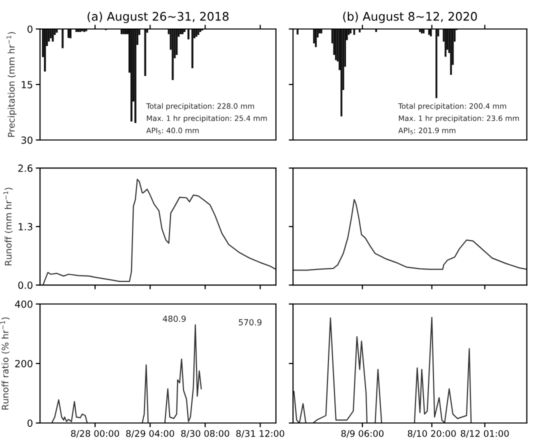 Image resolution: width=535 pixels, height=444 pixels. What do you see at coordinates (25, 226) in the screenshot?
I see `y-tick-label: 1.3` at bounding box center [25, 226].